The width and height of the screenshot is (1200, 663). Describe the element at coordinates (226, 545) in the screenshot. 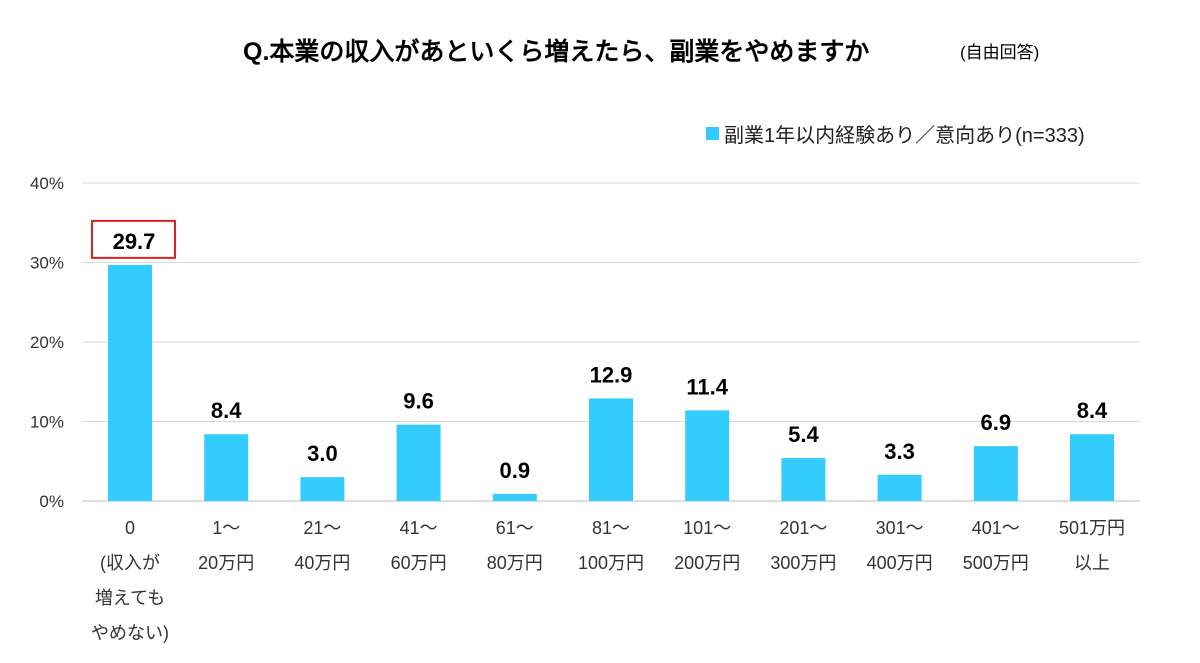

I see `x-tick-label: 1～ 20万円` at that location.